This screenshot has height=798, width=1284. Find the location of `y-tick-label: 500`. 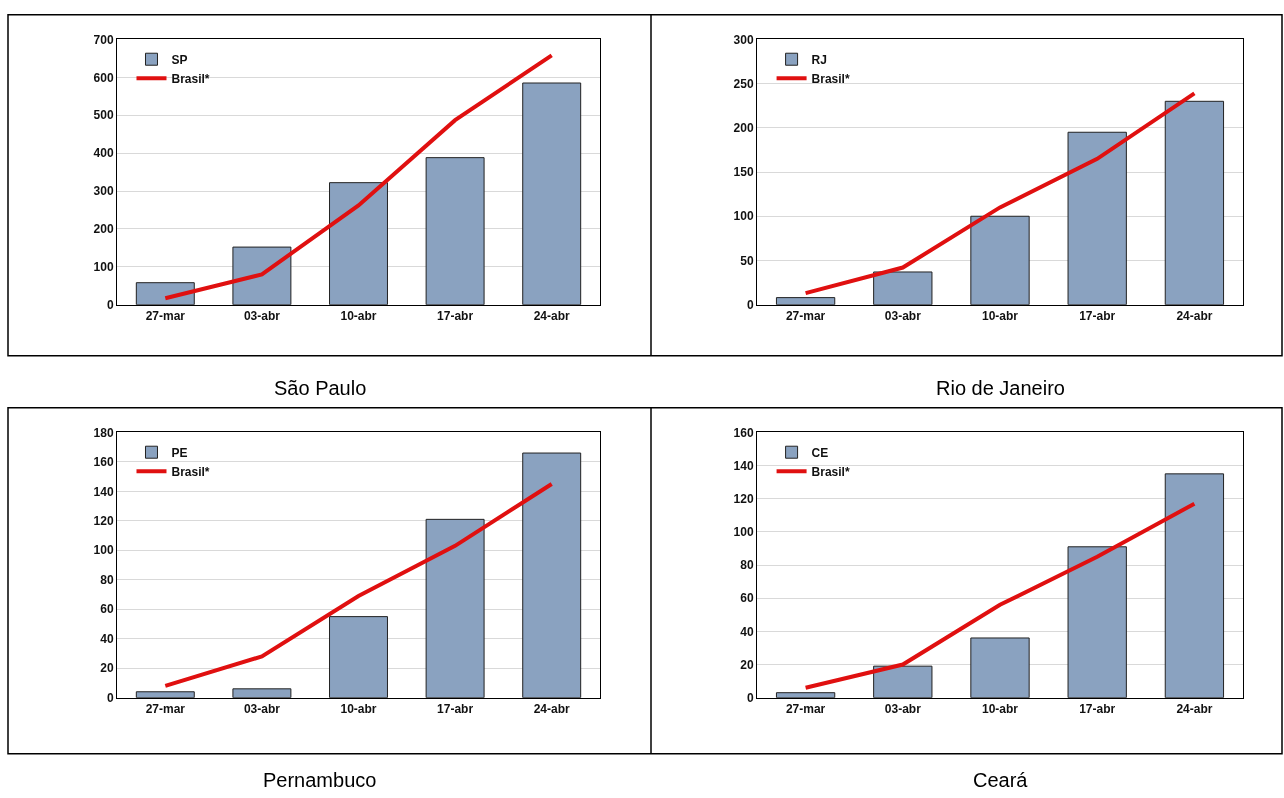

y-tick-label: 500 is located at coordinates (103, 115).